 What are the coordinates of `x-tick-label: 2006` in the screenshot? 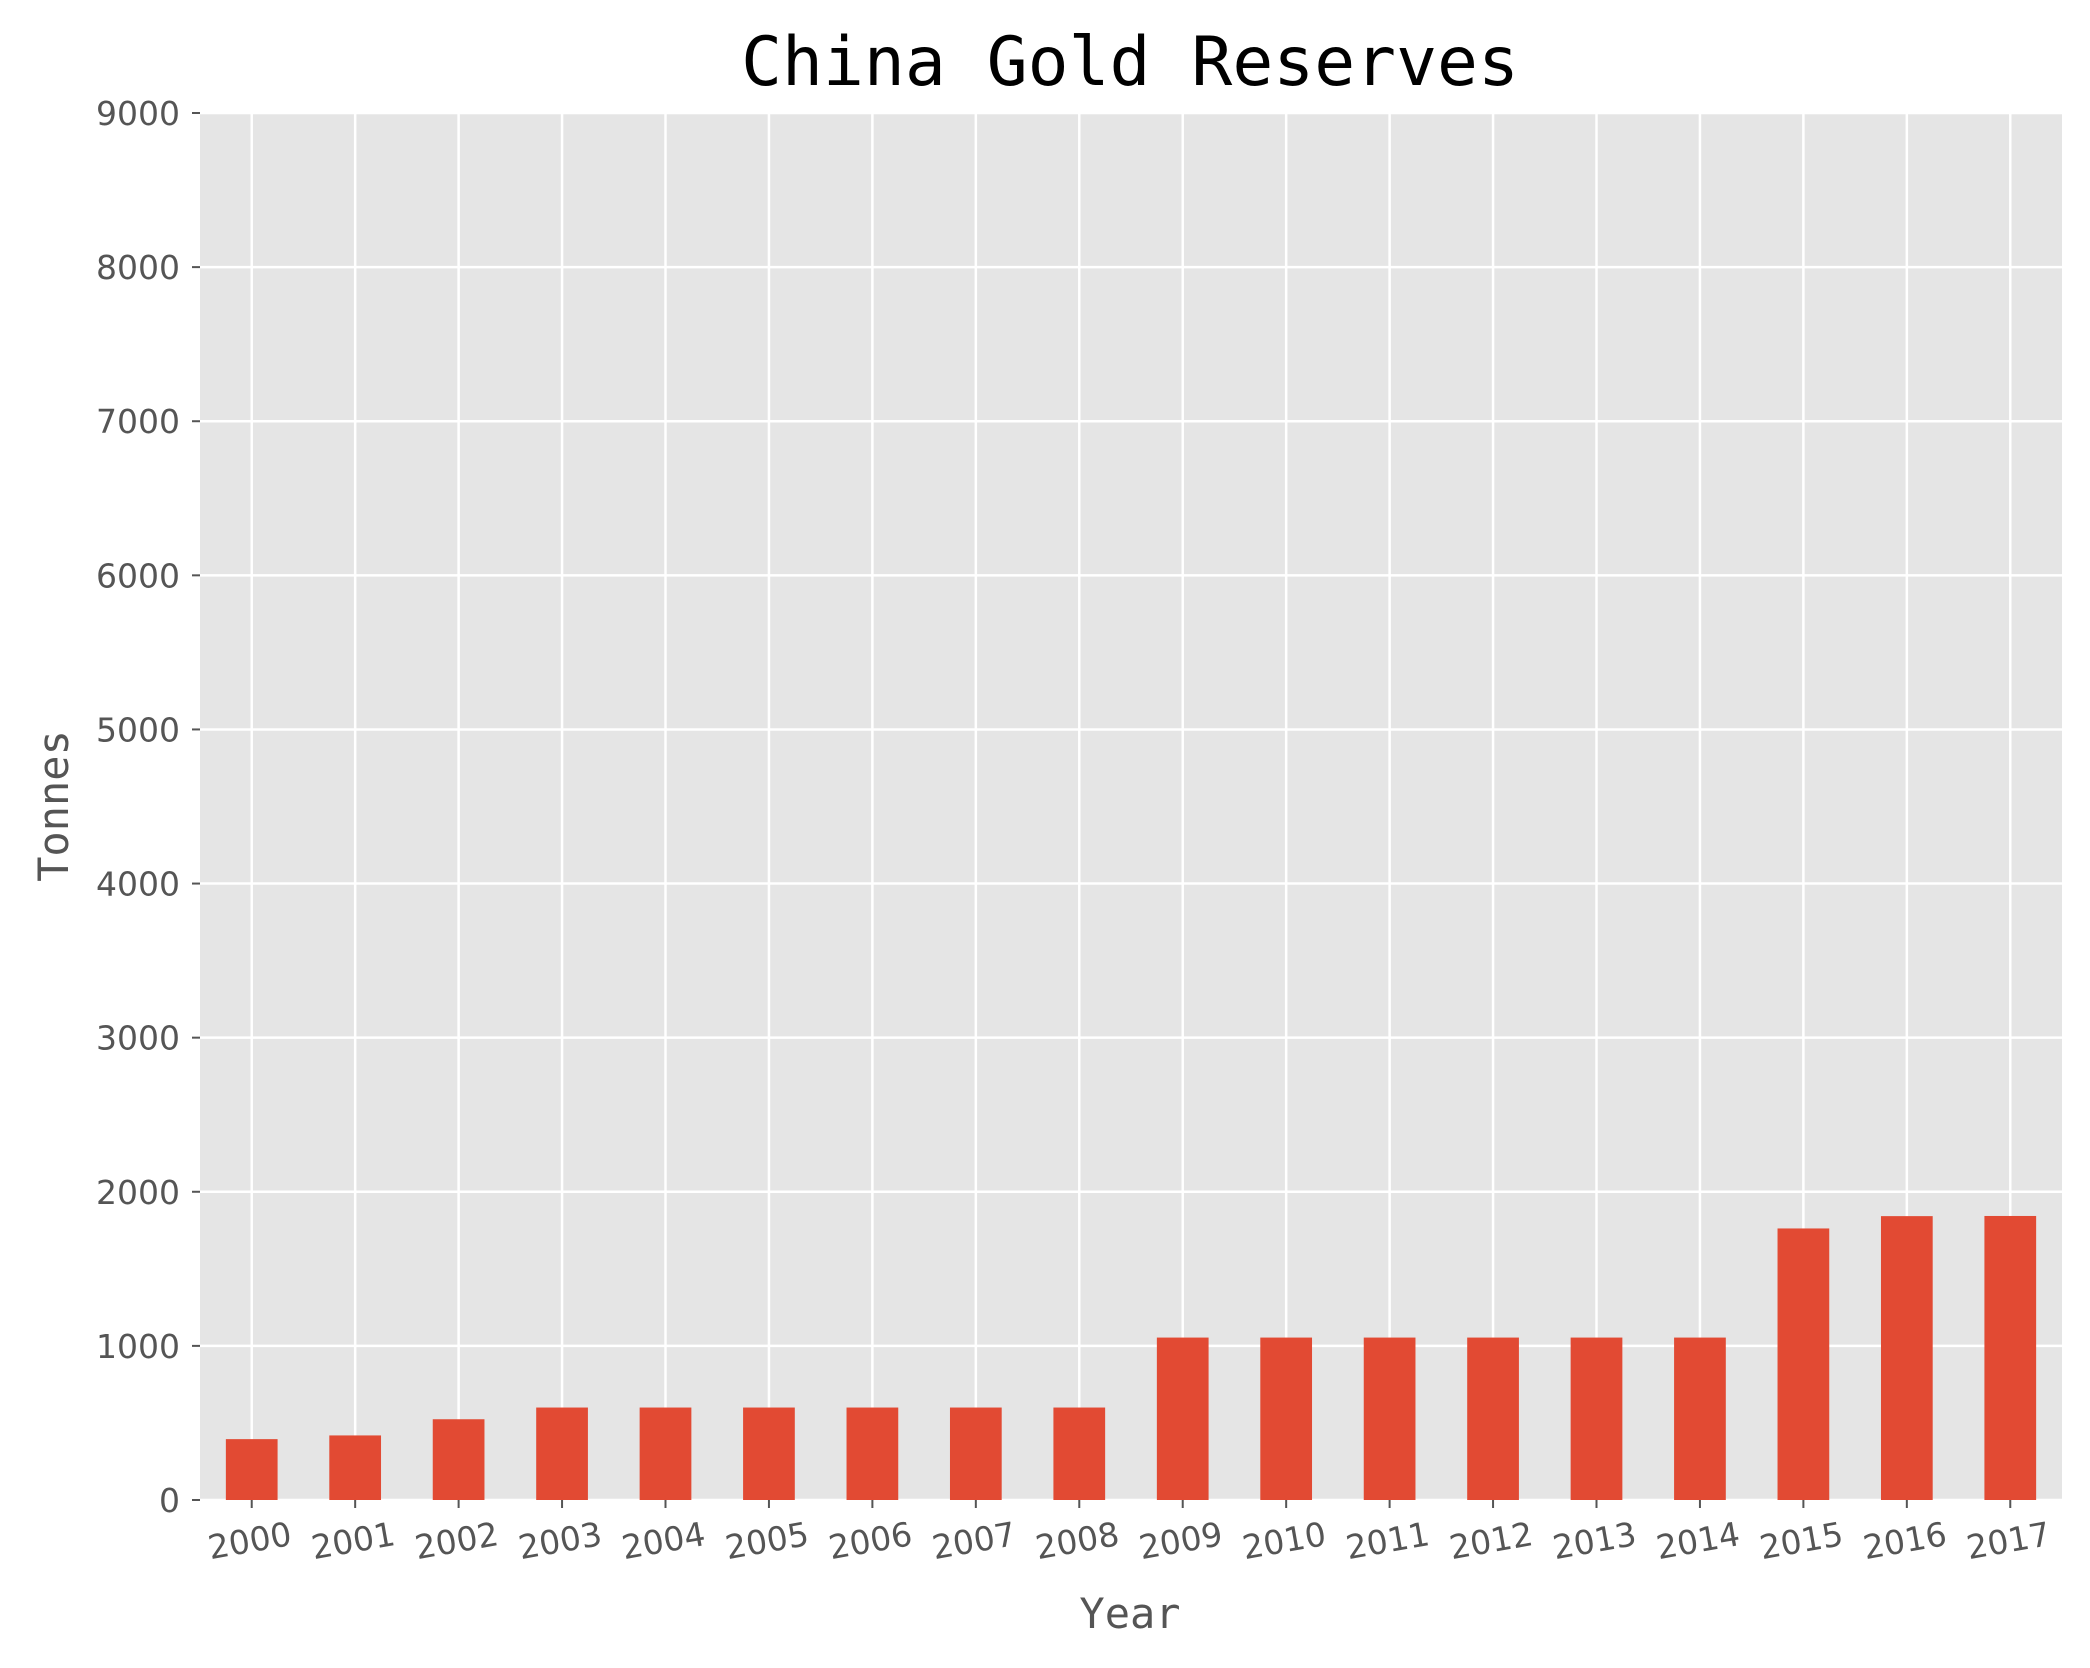 It's located at (870, 1540).